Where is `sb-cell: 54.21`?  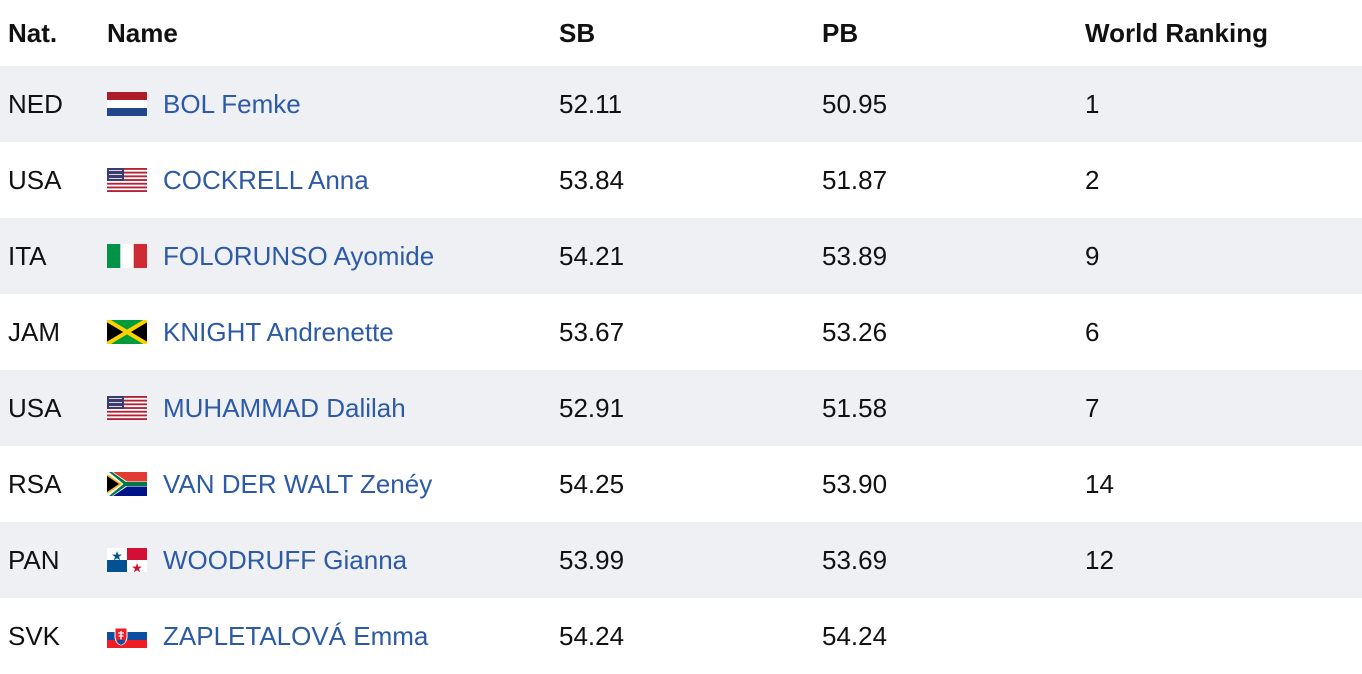
sb-cell: 54.21 is located at coordinates (592, 255).